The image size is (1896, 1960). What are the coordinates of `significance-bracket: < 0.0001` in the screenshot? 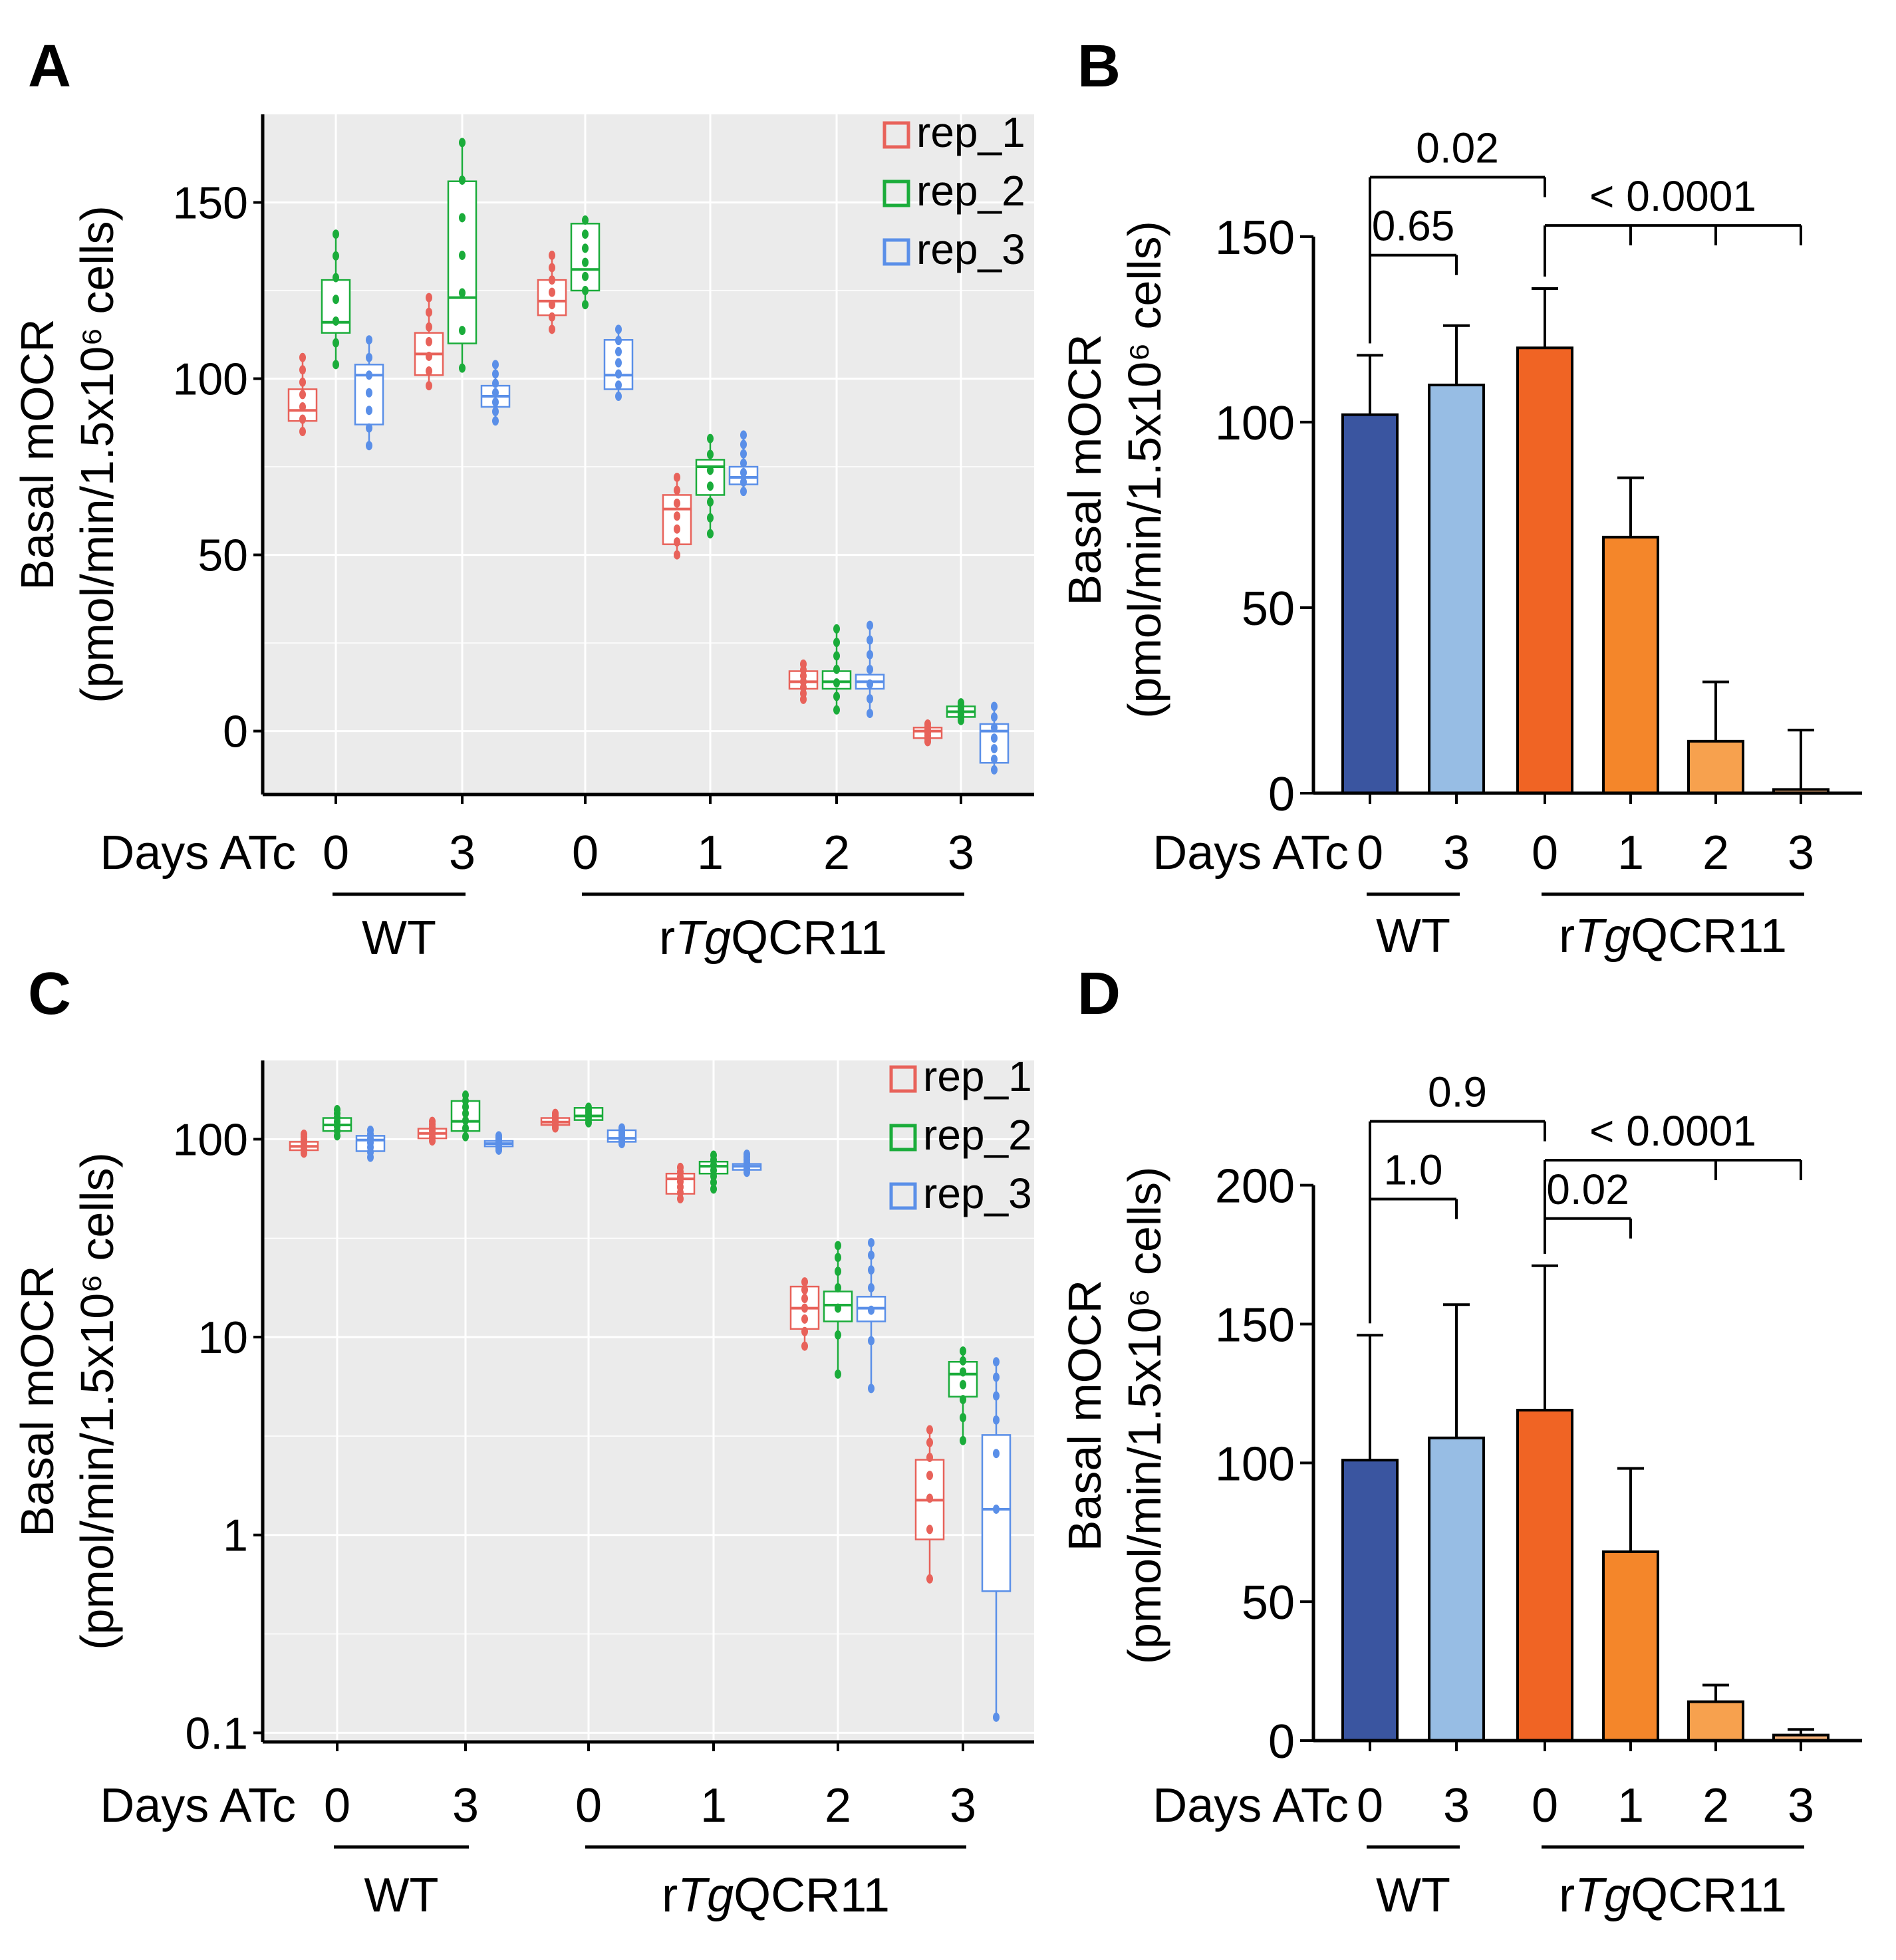 It's located at (1673, 224).